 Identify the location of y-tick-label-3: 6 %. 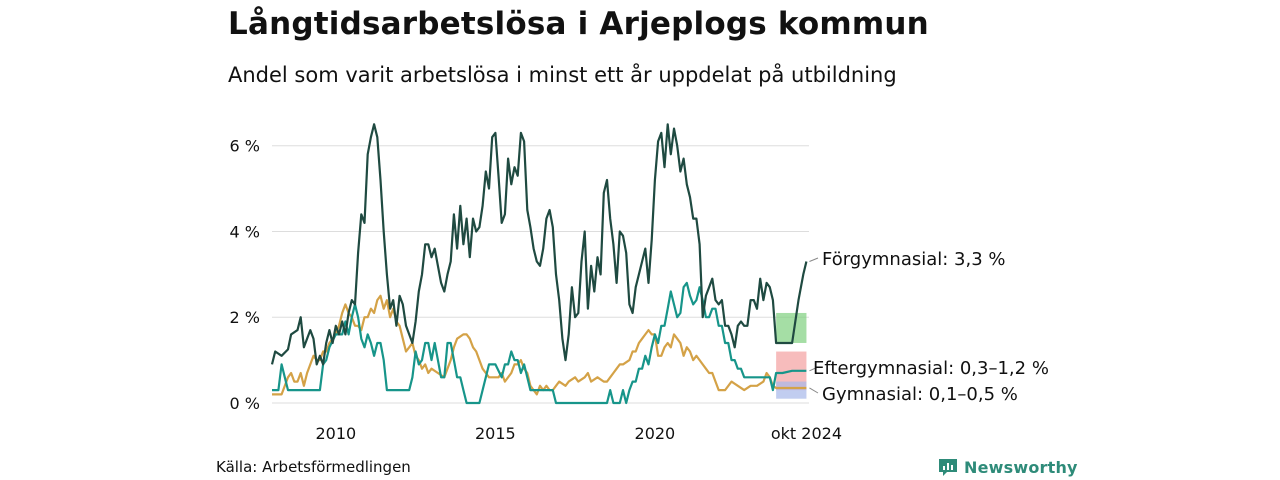
(245, 146).